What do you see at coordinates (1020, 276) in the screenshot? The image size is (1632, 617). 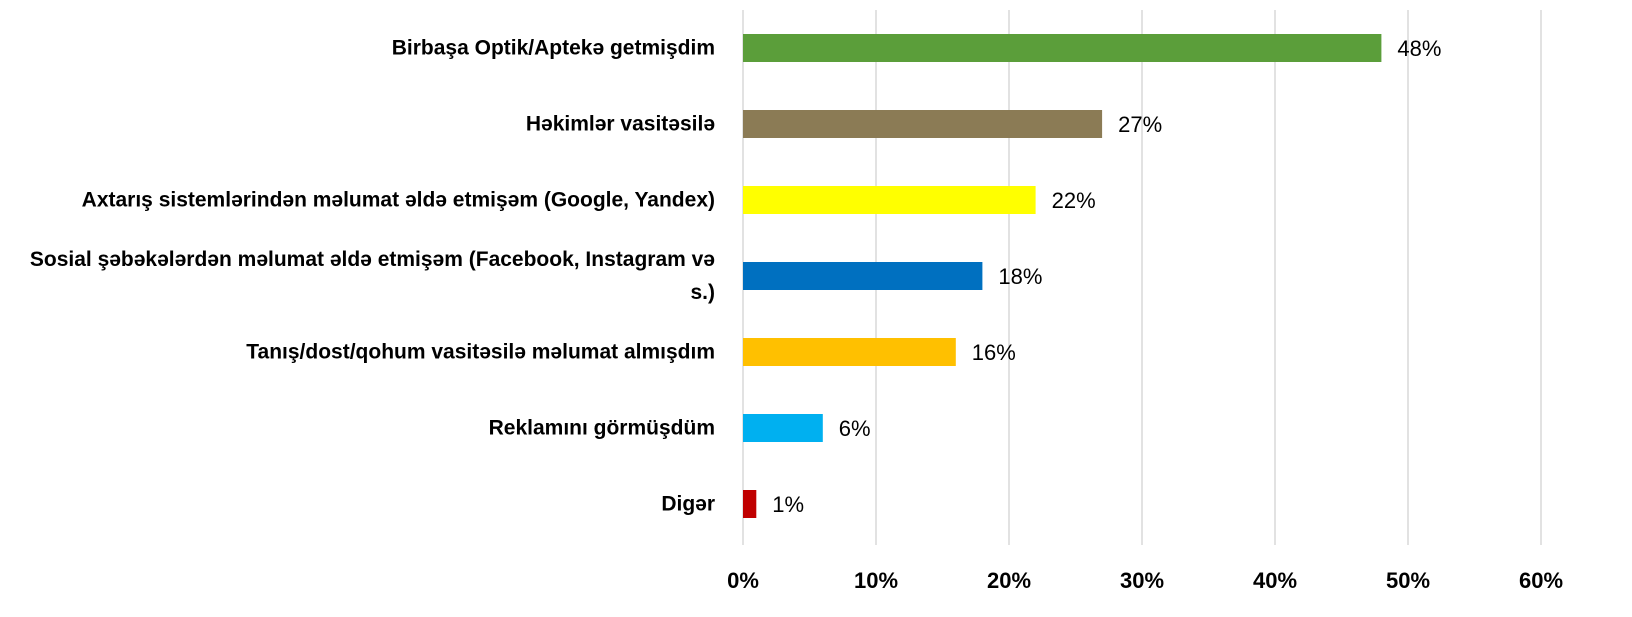 I see `value-label: 18%` at bounding box center [1020, 276].